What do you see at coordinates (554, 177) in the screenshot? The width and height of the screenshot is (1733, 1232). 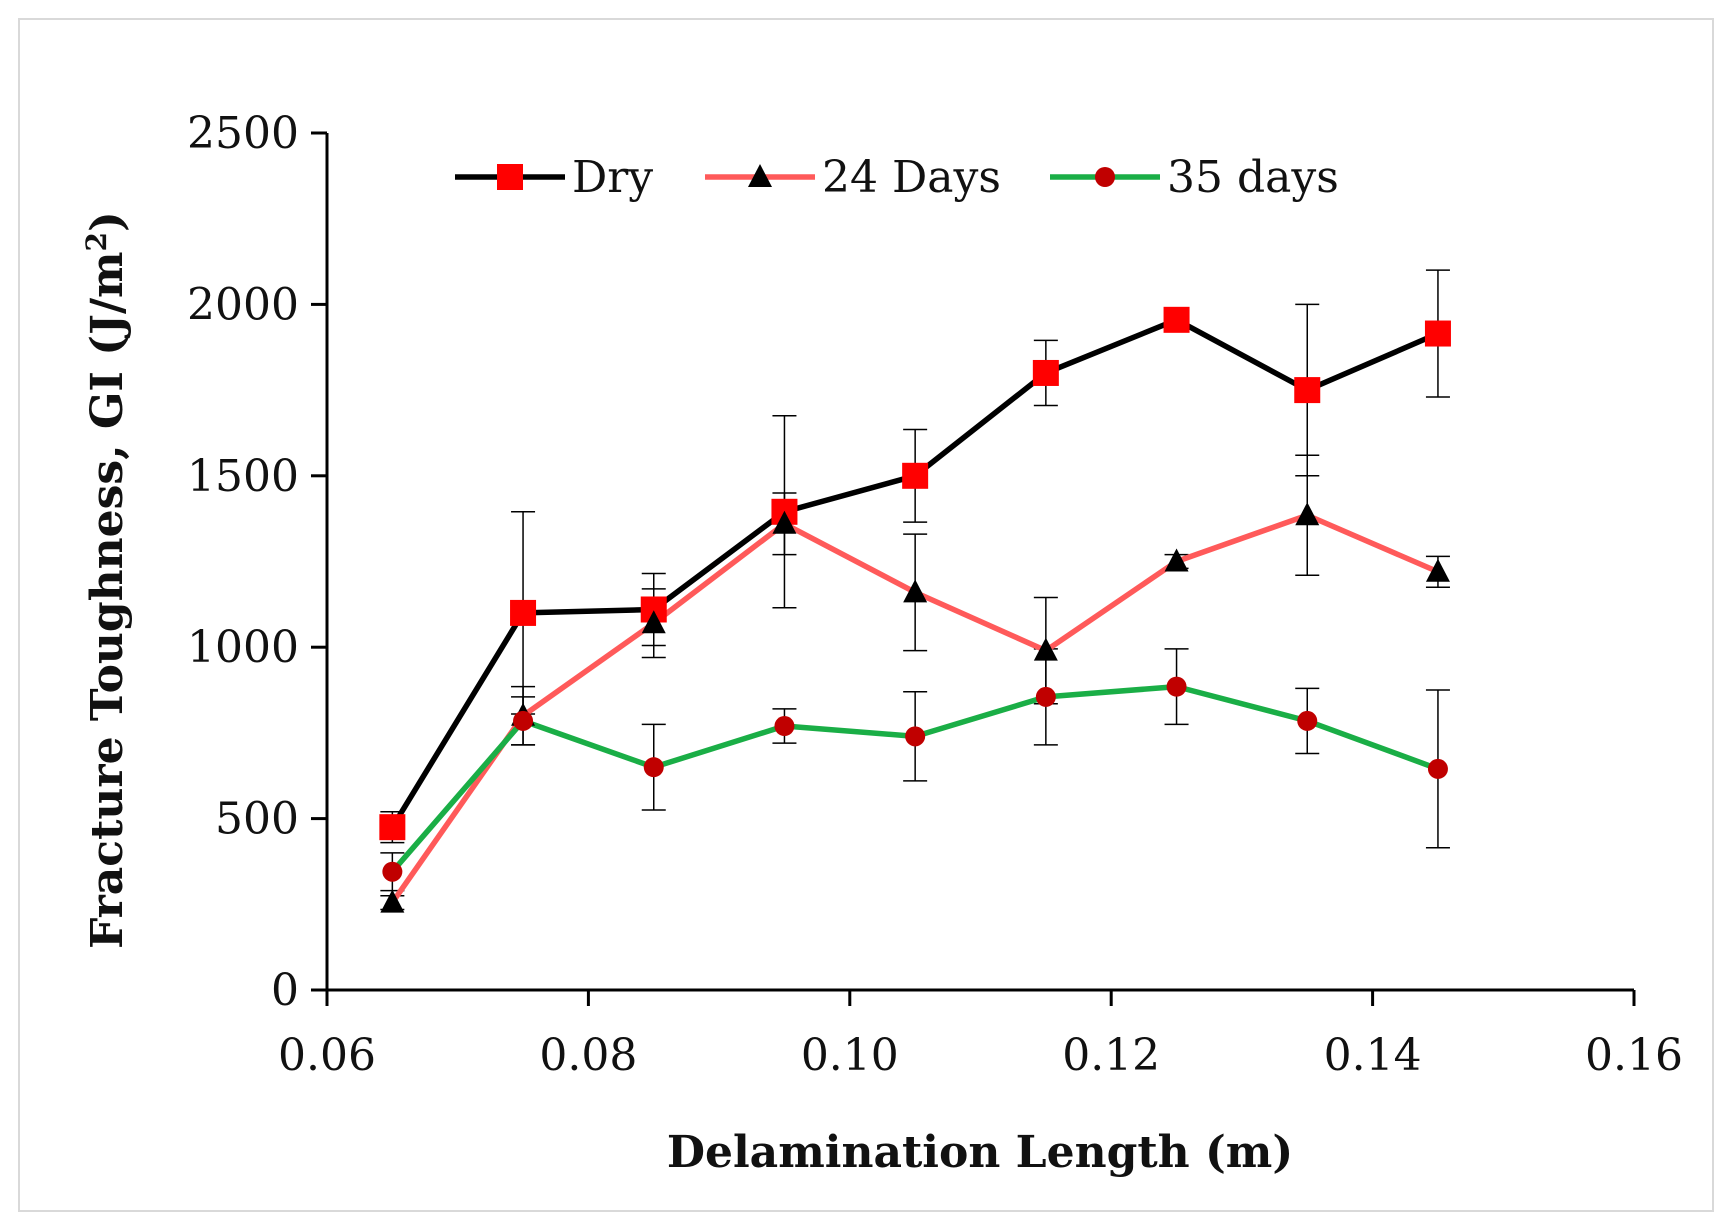 I see `legend-item-dry: Dry` at bounding box center [554, 177].